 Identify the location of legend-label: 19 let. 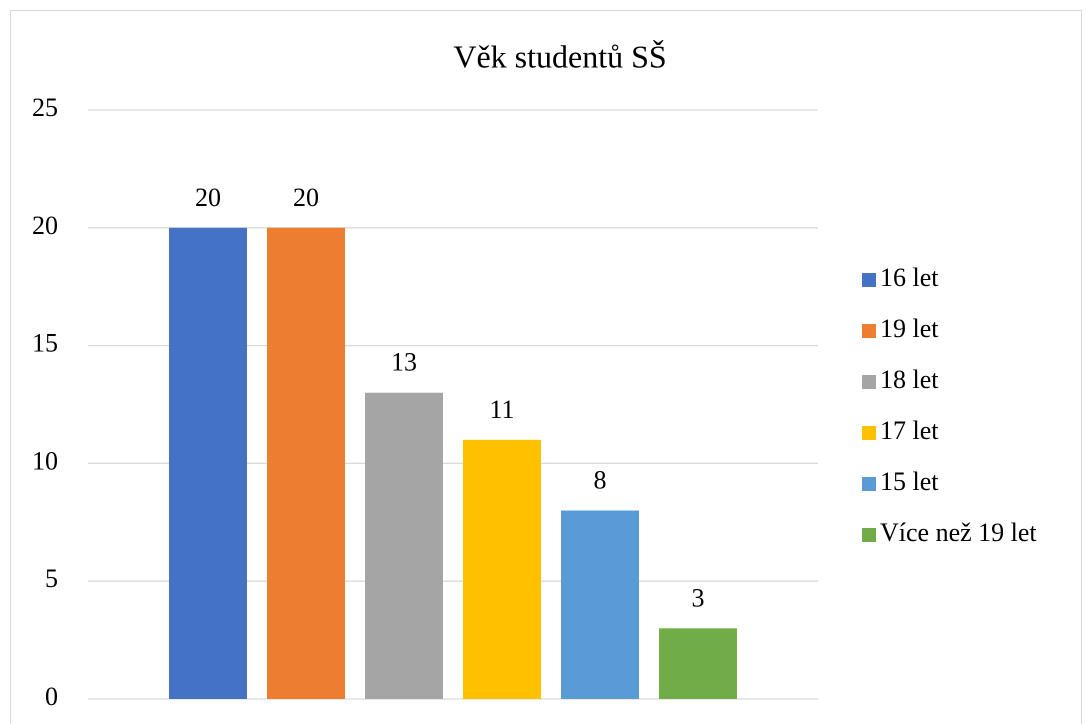
(909, 328).